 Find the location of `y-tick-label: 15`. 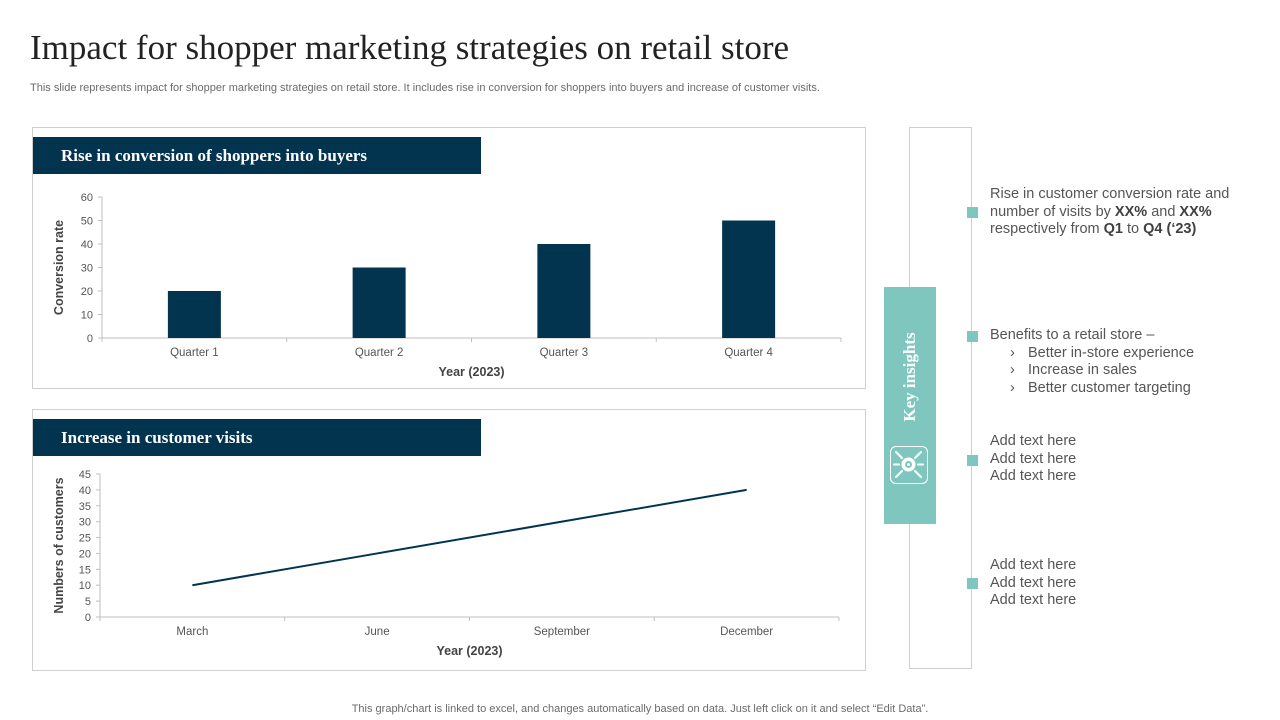

y-tick-label: 15 is located at coordinates (85, 570).